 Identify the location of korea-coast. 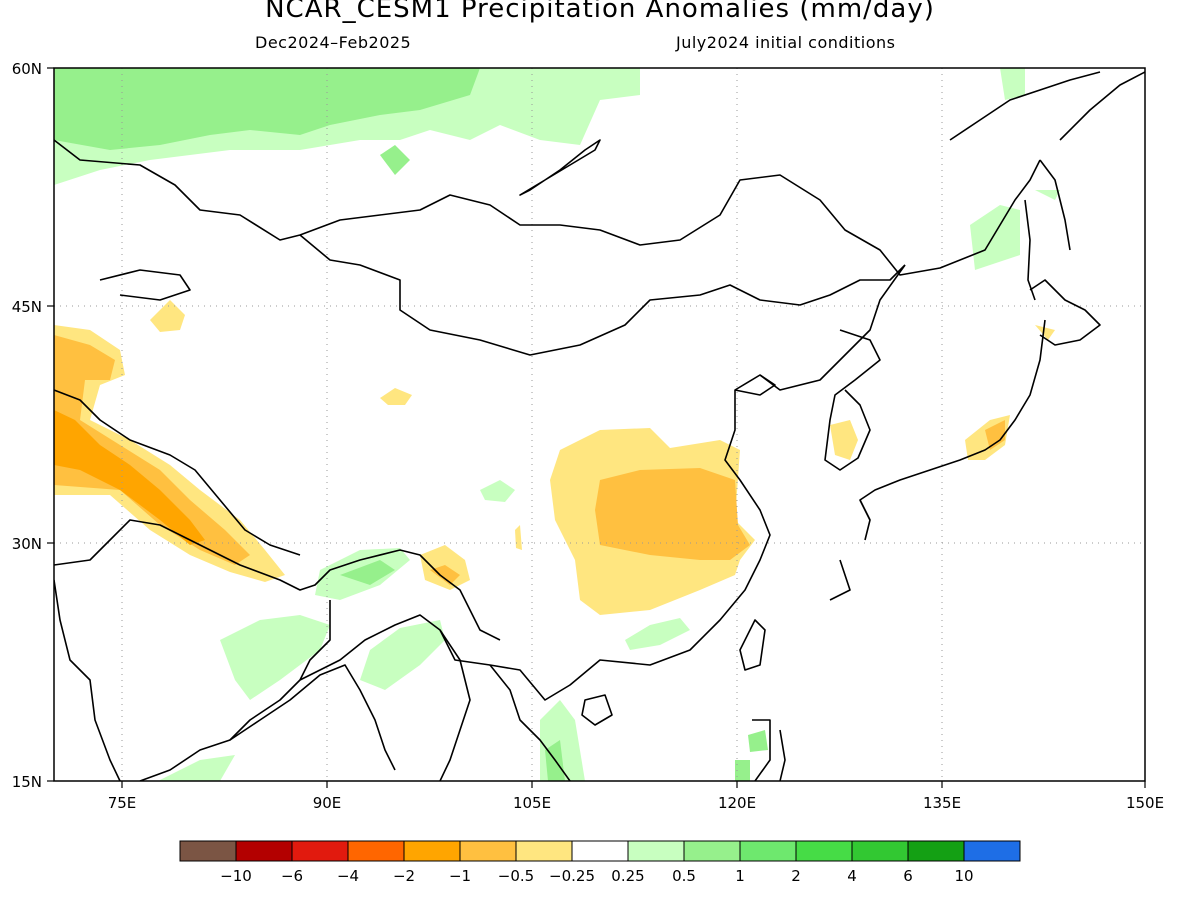
(852, 400).